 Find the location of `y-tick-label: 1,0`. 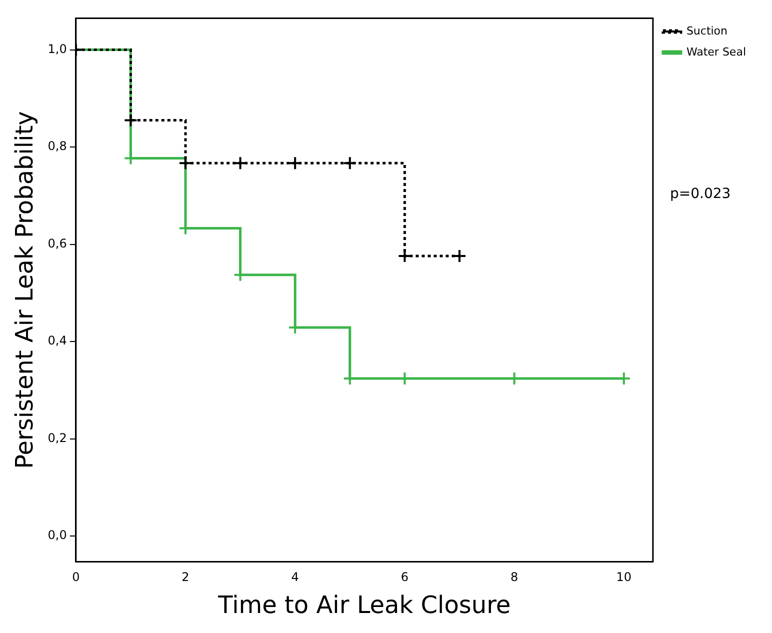

y-tick-label: 1,0 is located at coordinates (57, 49).